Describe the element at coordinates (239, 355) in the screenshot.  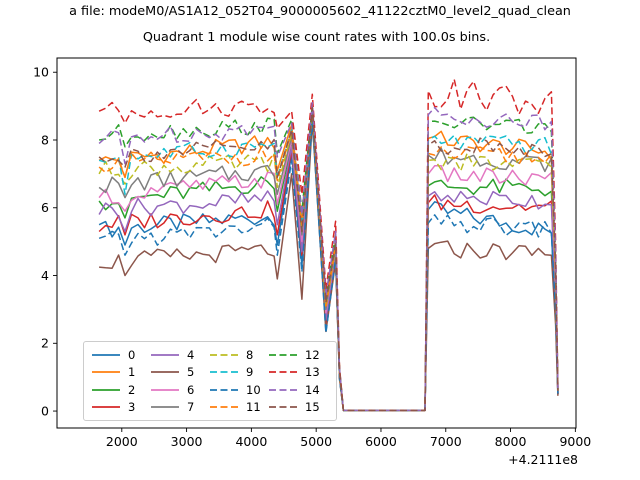
I see `legend-item-8: 8` at that location.